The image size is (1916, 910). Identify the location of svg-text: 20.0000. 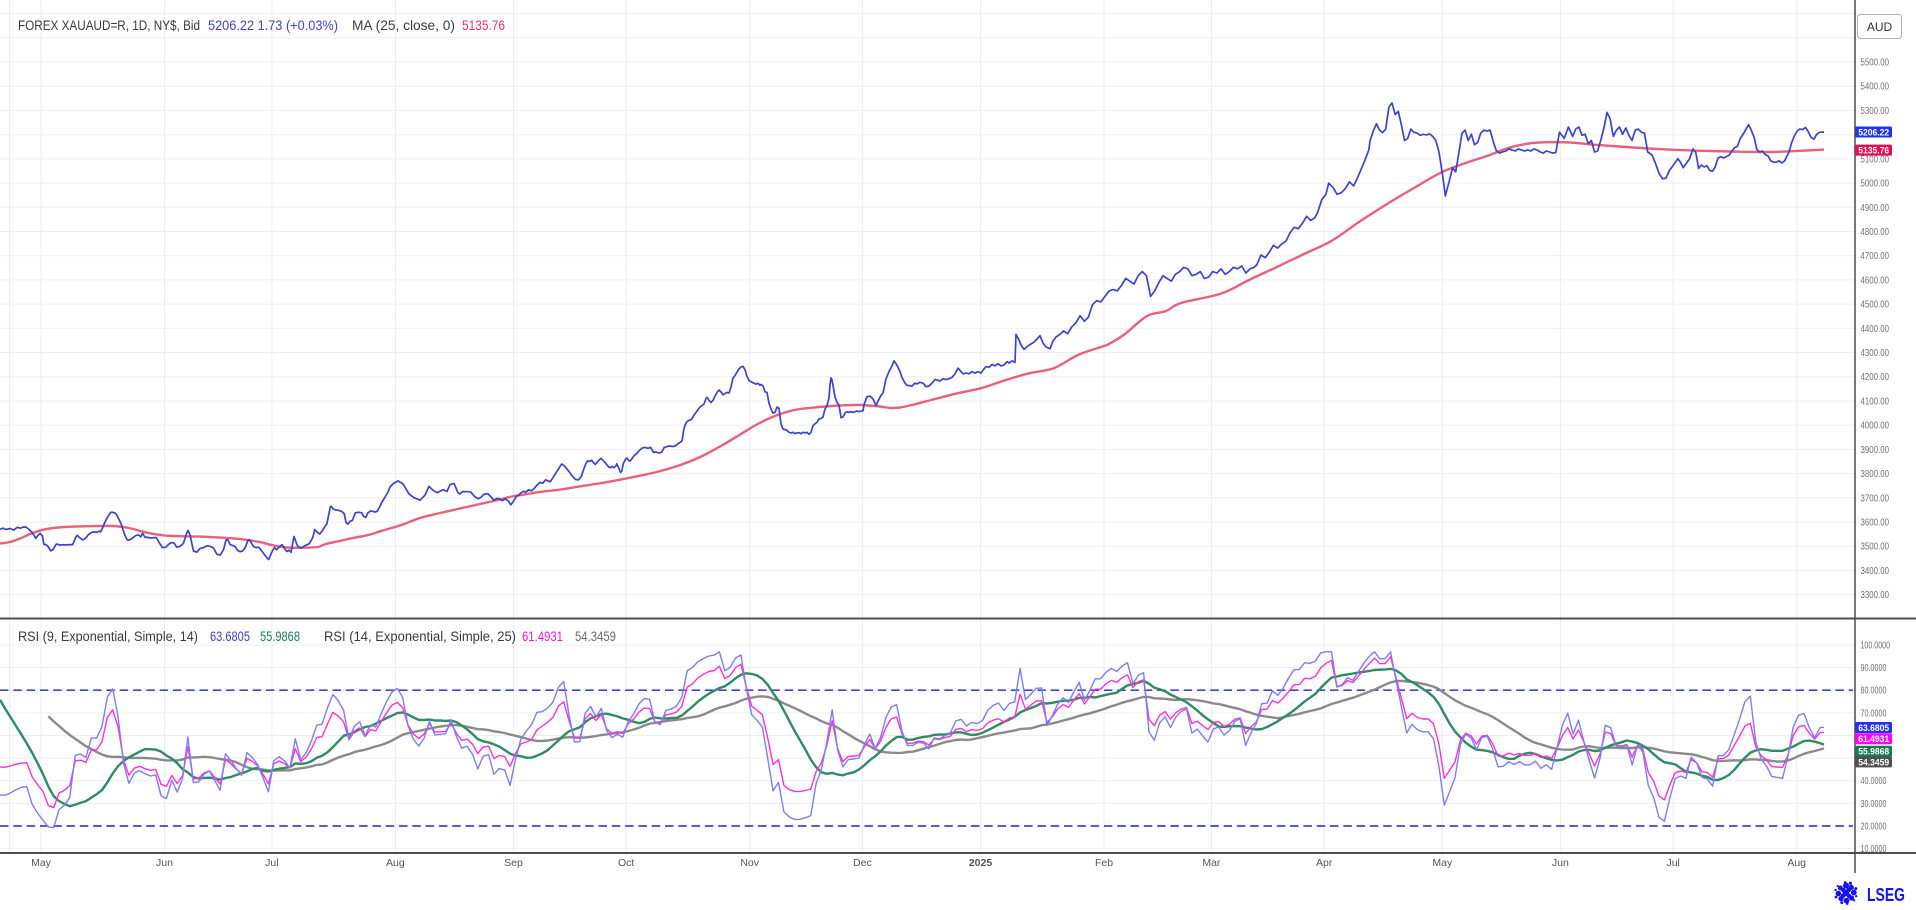
(1874, 827).